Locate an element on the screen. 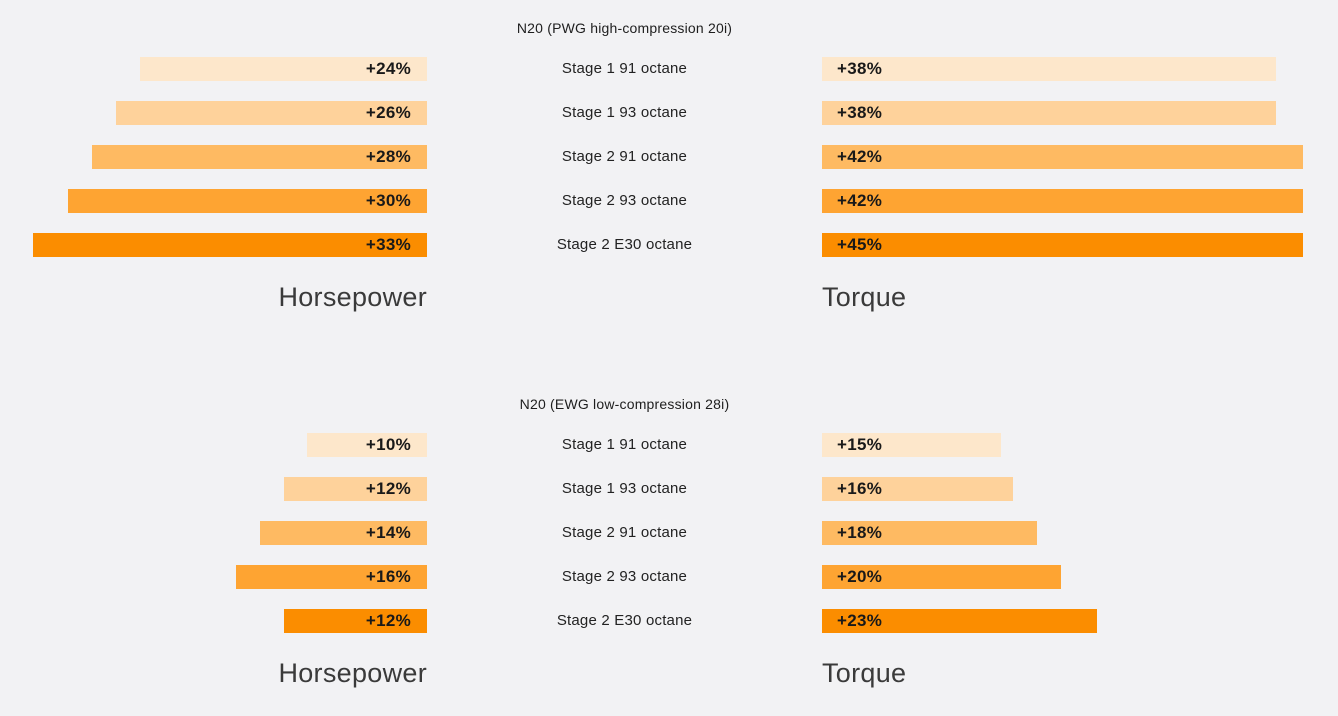 The image size is (1338, 716). chart-row: +24% Stage 1 91 octane +38% is located at coordinates (669, 69).